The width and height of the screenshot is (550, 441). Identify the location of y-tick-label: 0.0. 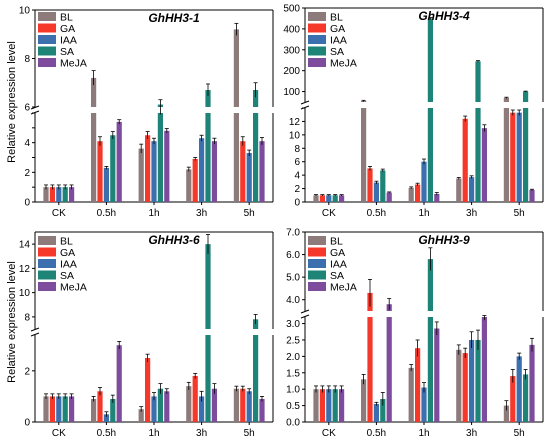
(293, 423).